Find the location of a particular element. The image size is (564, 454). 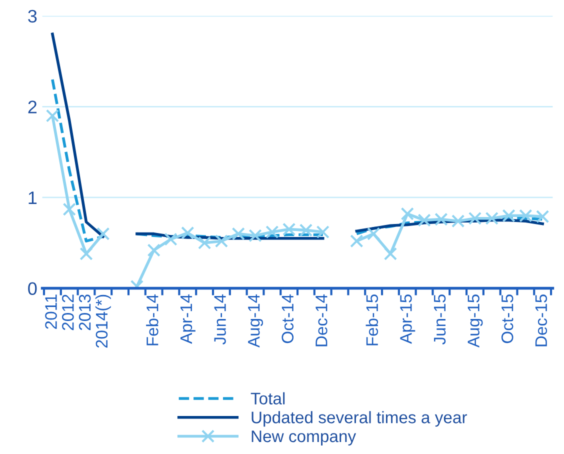

legend-label: New company is located at coordinates (304, 438).